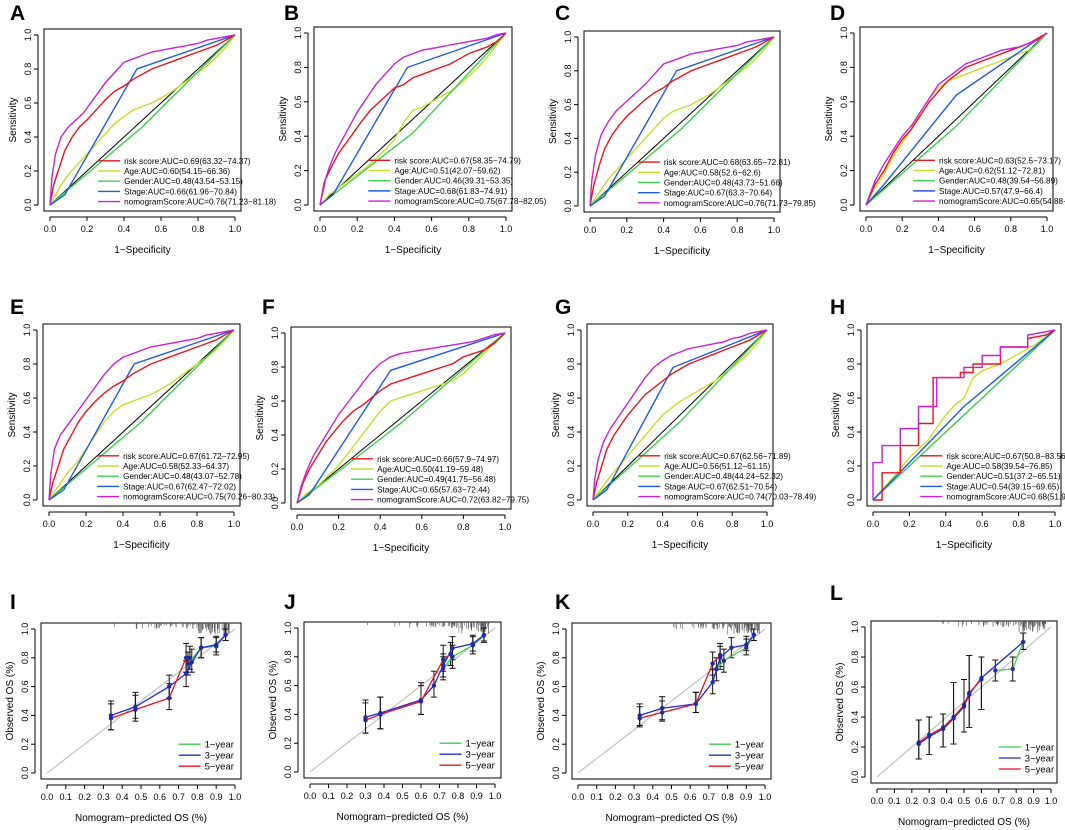 This screenshot has width=1065, height=830. I want to click on roc-curve-risk, so click(413, 119).